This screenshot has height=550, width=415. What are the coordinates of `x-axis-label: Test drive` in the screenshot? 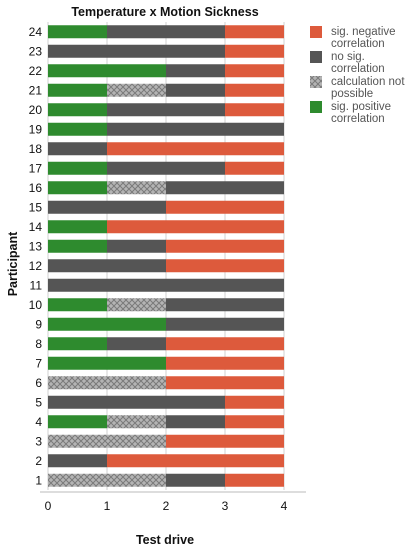 It's located at (165, 540).